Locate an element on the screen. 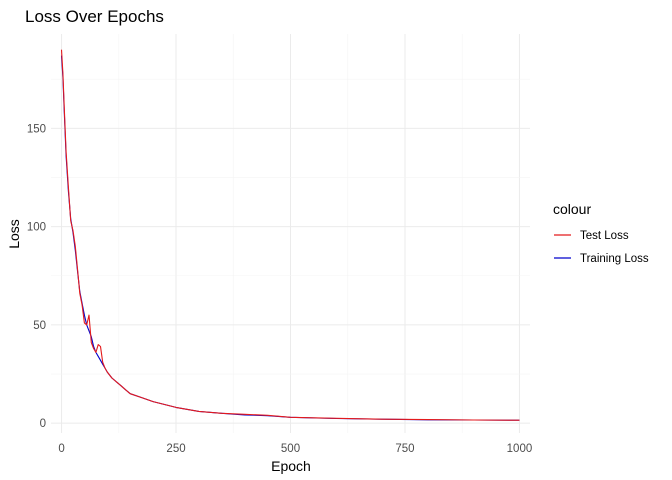  x-tick-label: 250 is located at coordinates (175, 449).